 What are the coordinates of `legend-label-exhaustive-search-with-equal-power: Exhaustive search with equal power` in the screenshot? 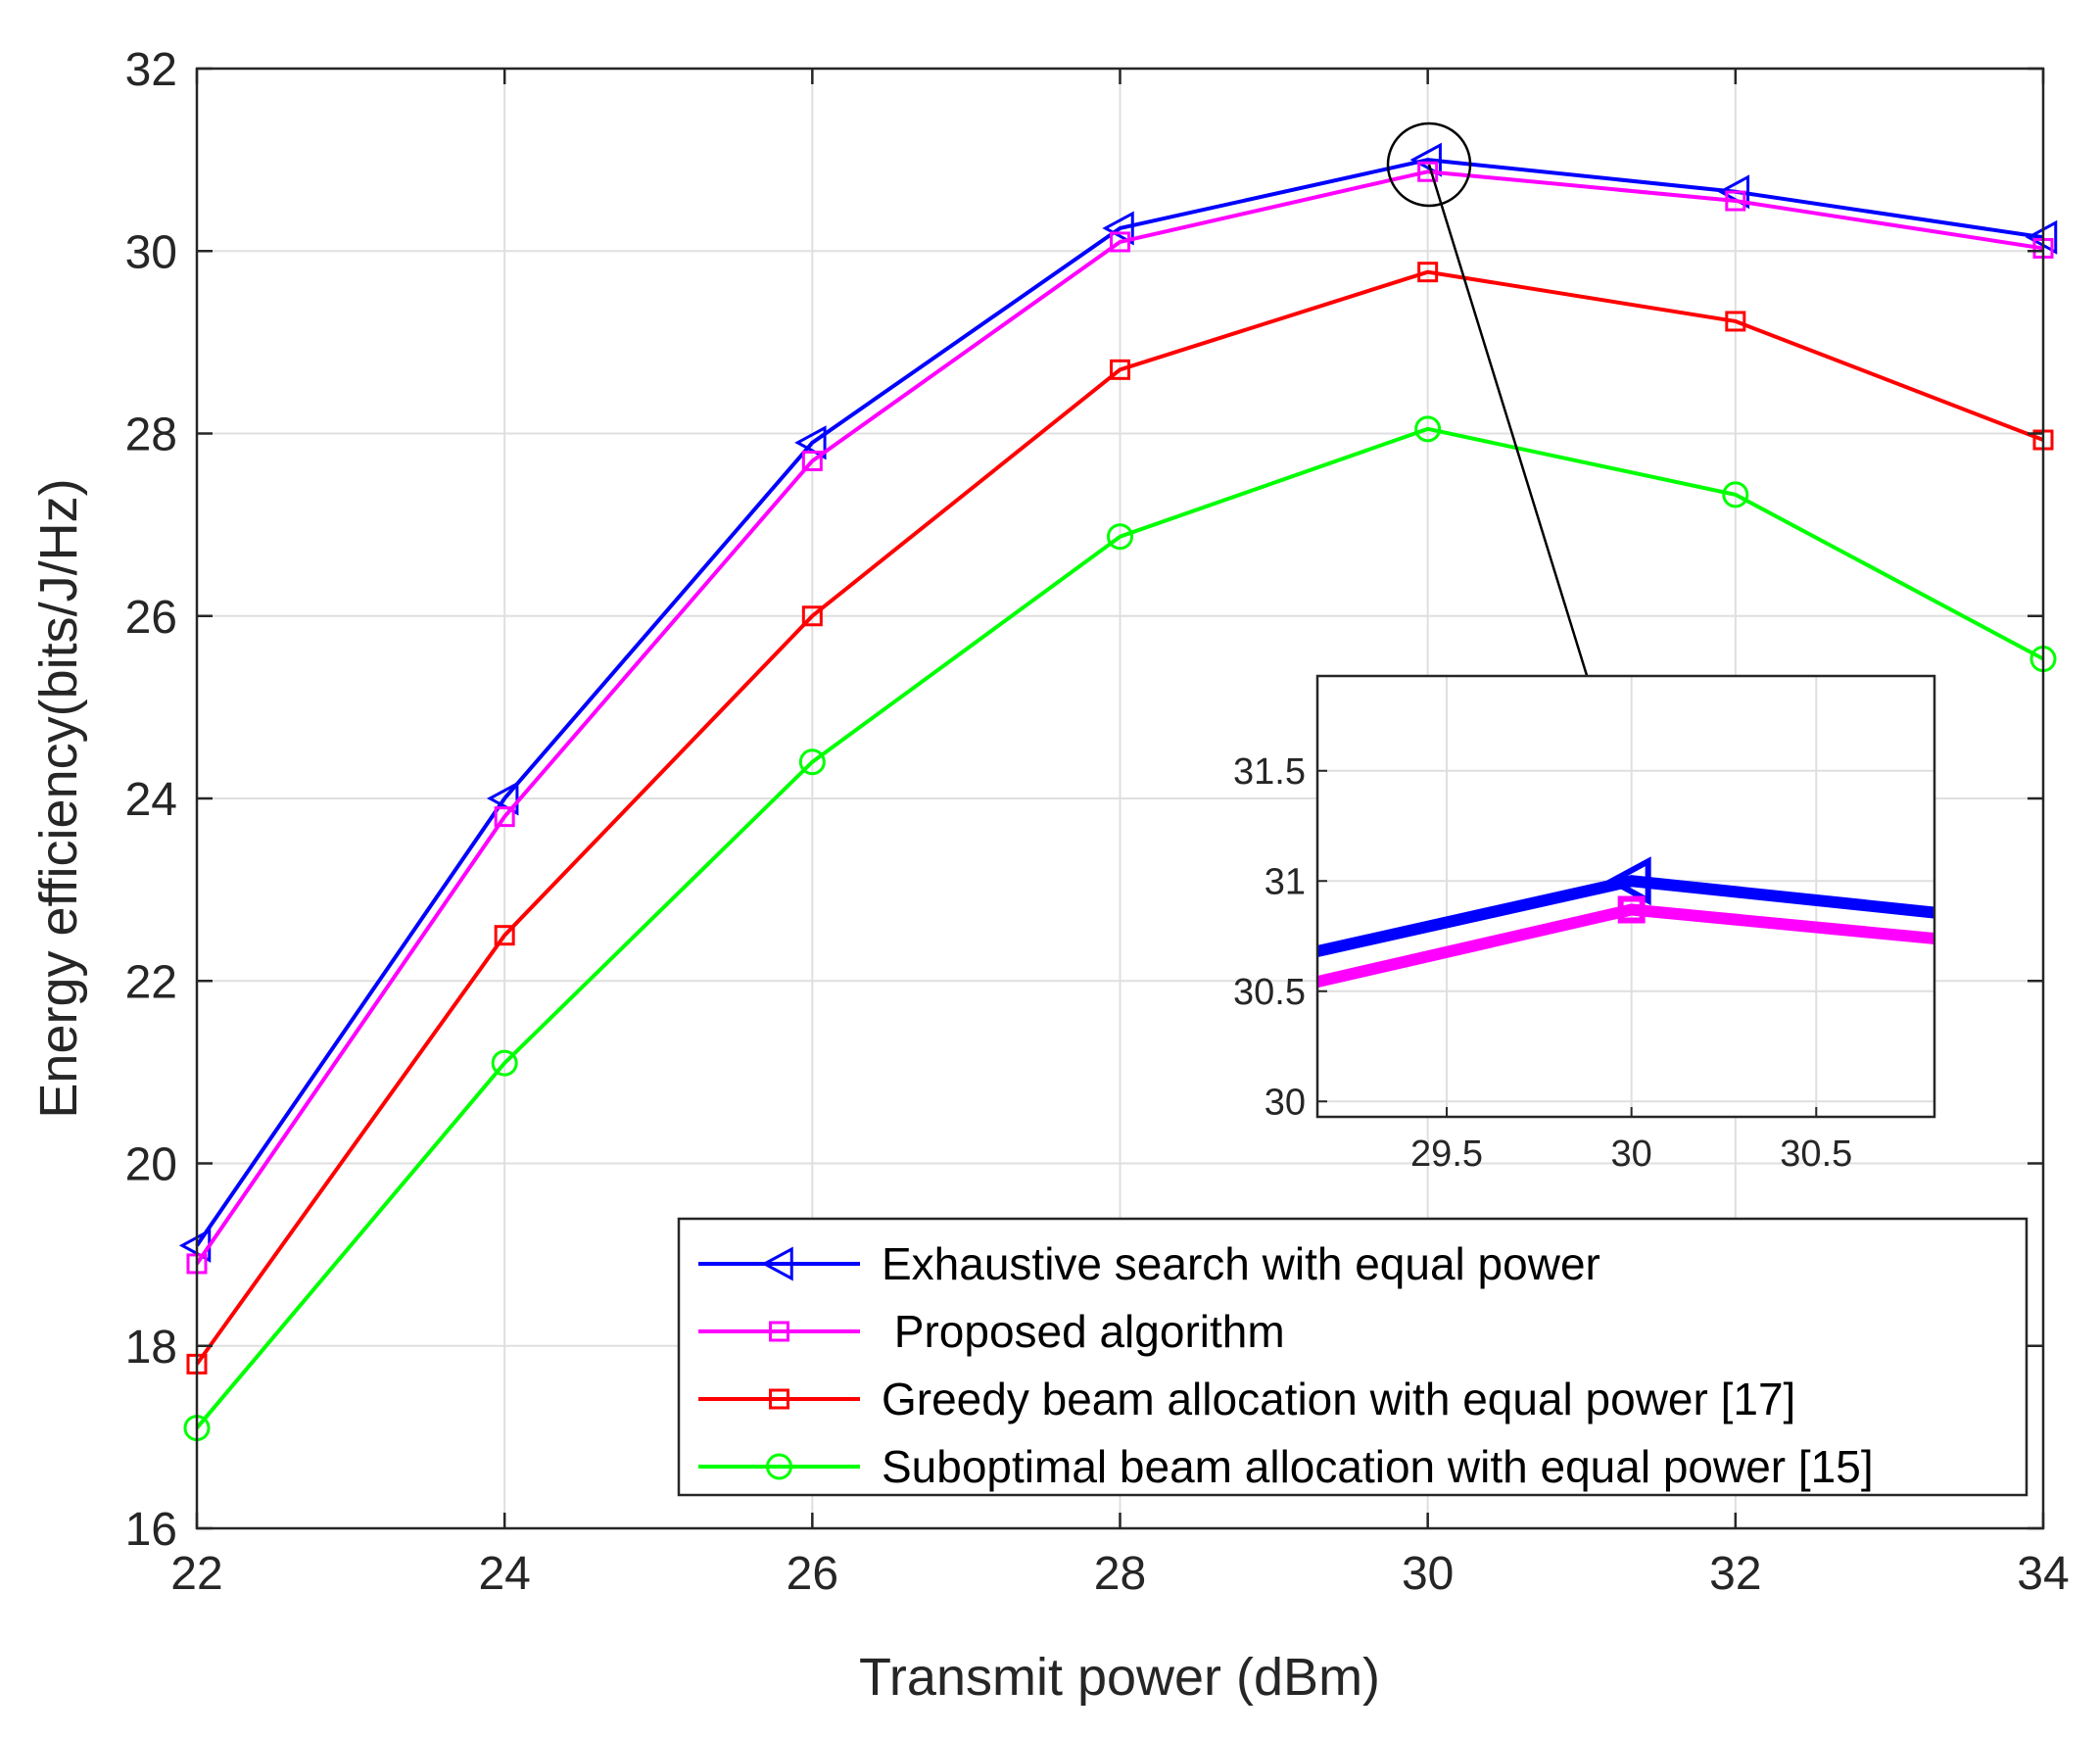 It's located at (1241, 1264).